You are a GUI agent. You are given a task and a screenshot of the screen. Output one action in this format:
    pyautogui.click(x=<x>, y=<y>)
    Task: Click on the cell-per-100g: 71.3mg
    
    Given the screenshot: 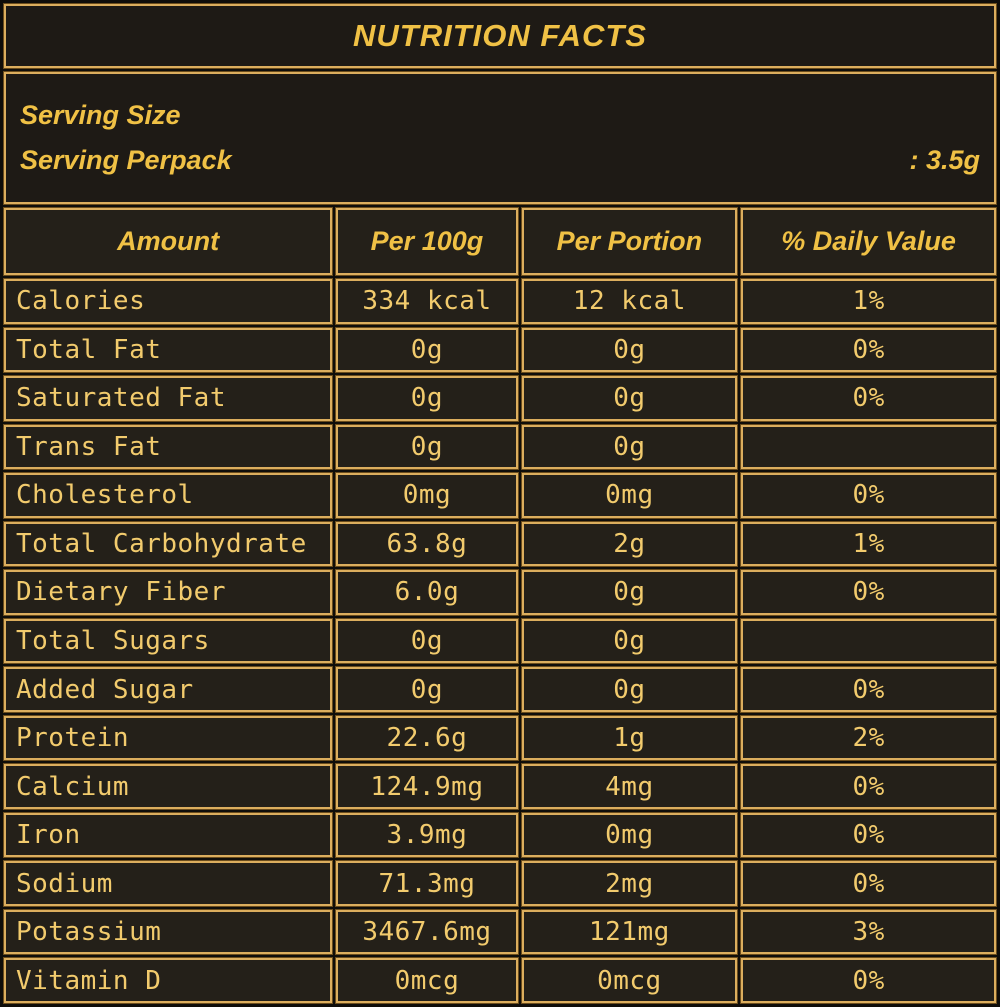 What is the action you would take?
    pyautogui.click(x=427, y=883)
    